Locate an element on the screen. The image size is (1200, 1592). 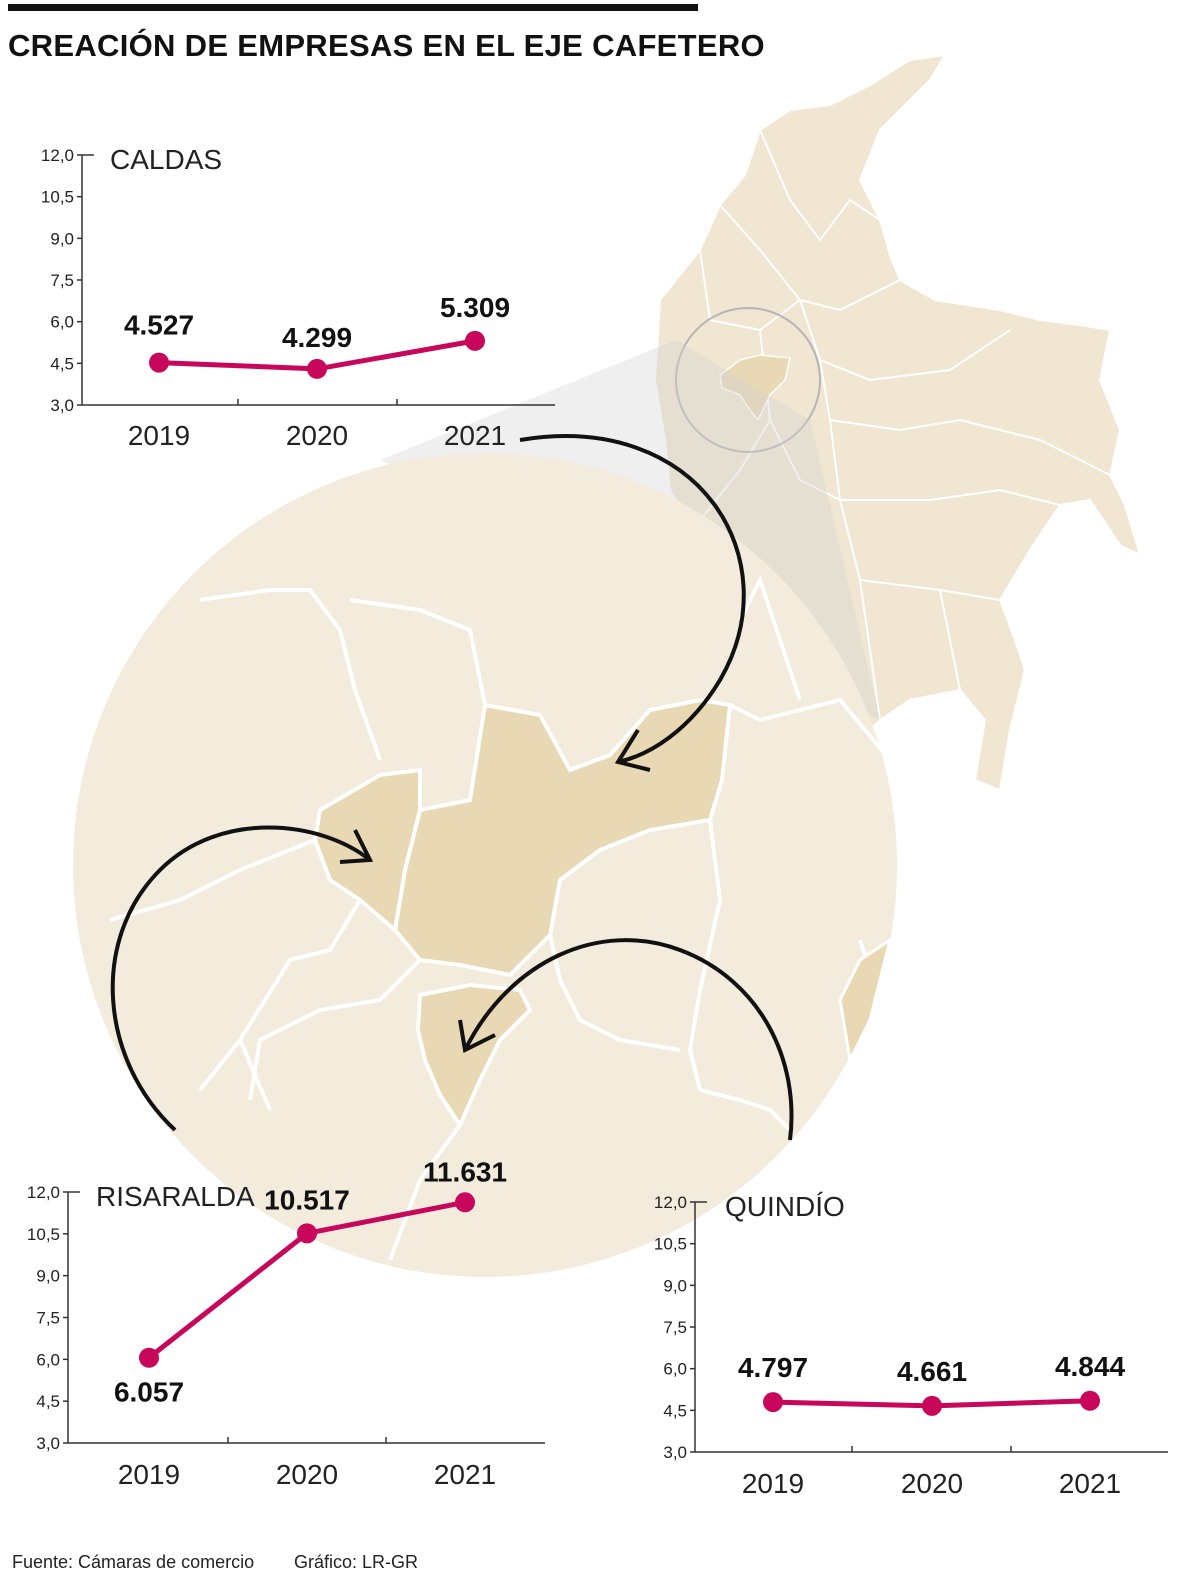
arrow-risaralda-head is located at coordinates (356, 846).